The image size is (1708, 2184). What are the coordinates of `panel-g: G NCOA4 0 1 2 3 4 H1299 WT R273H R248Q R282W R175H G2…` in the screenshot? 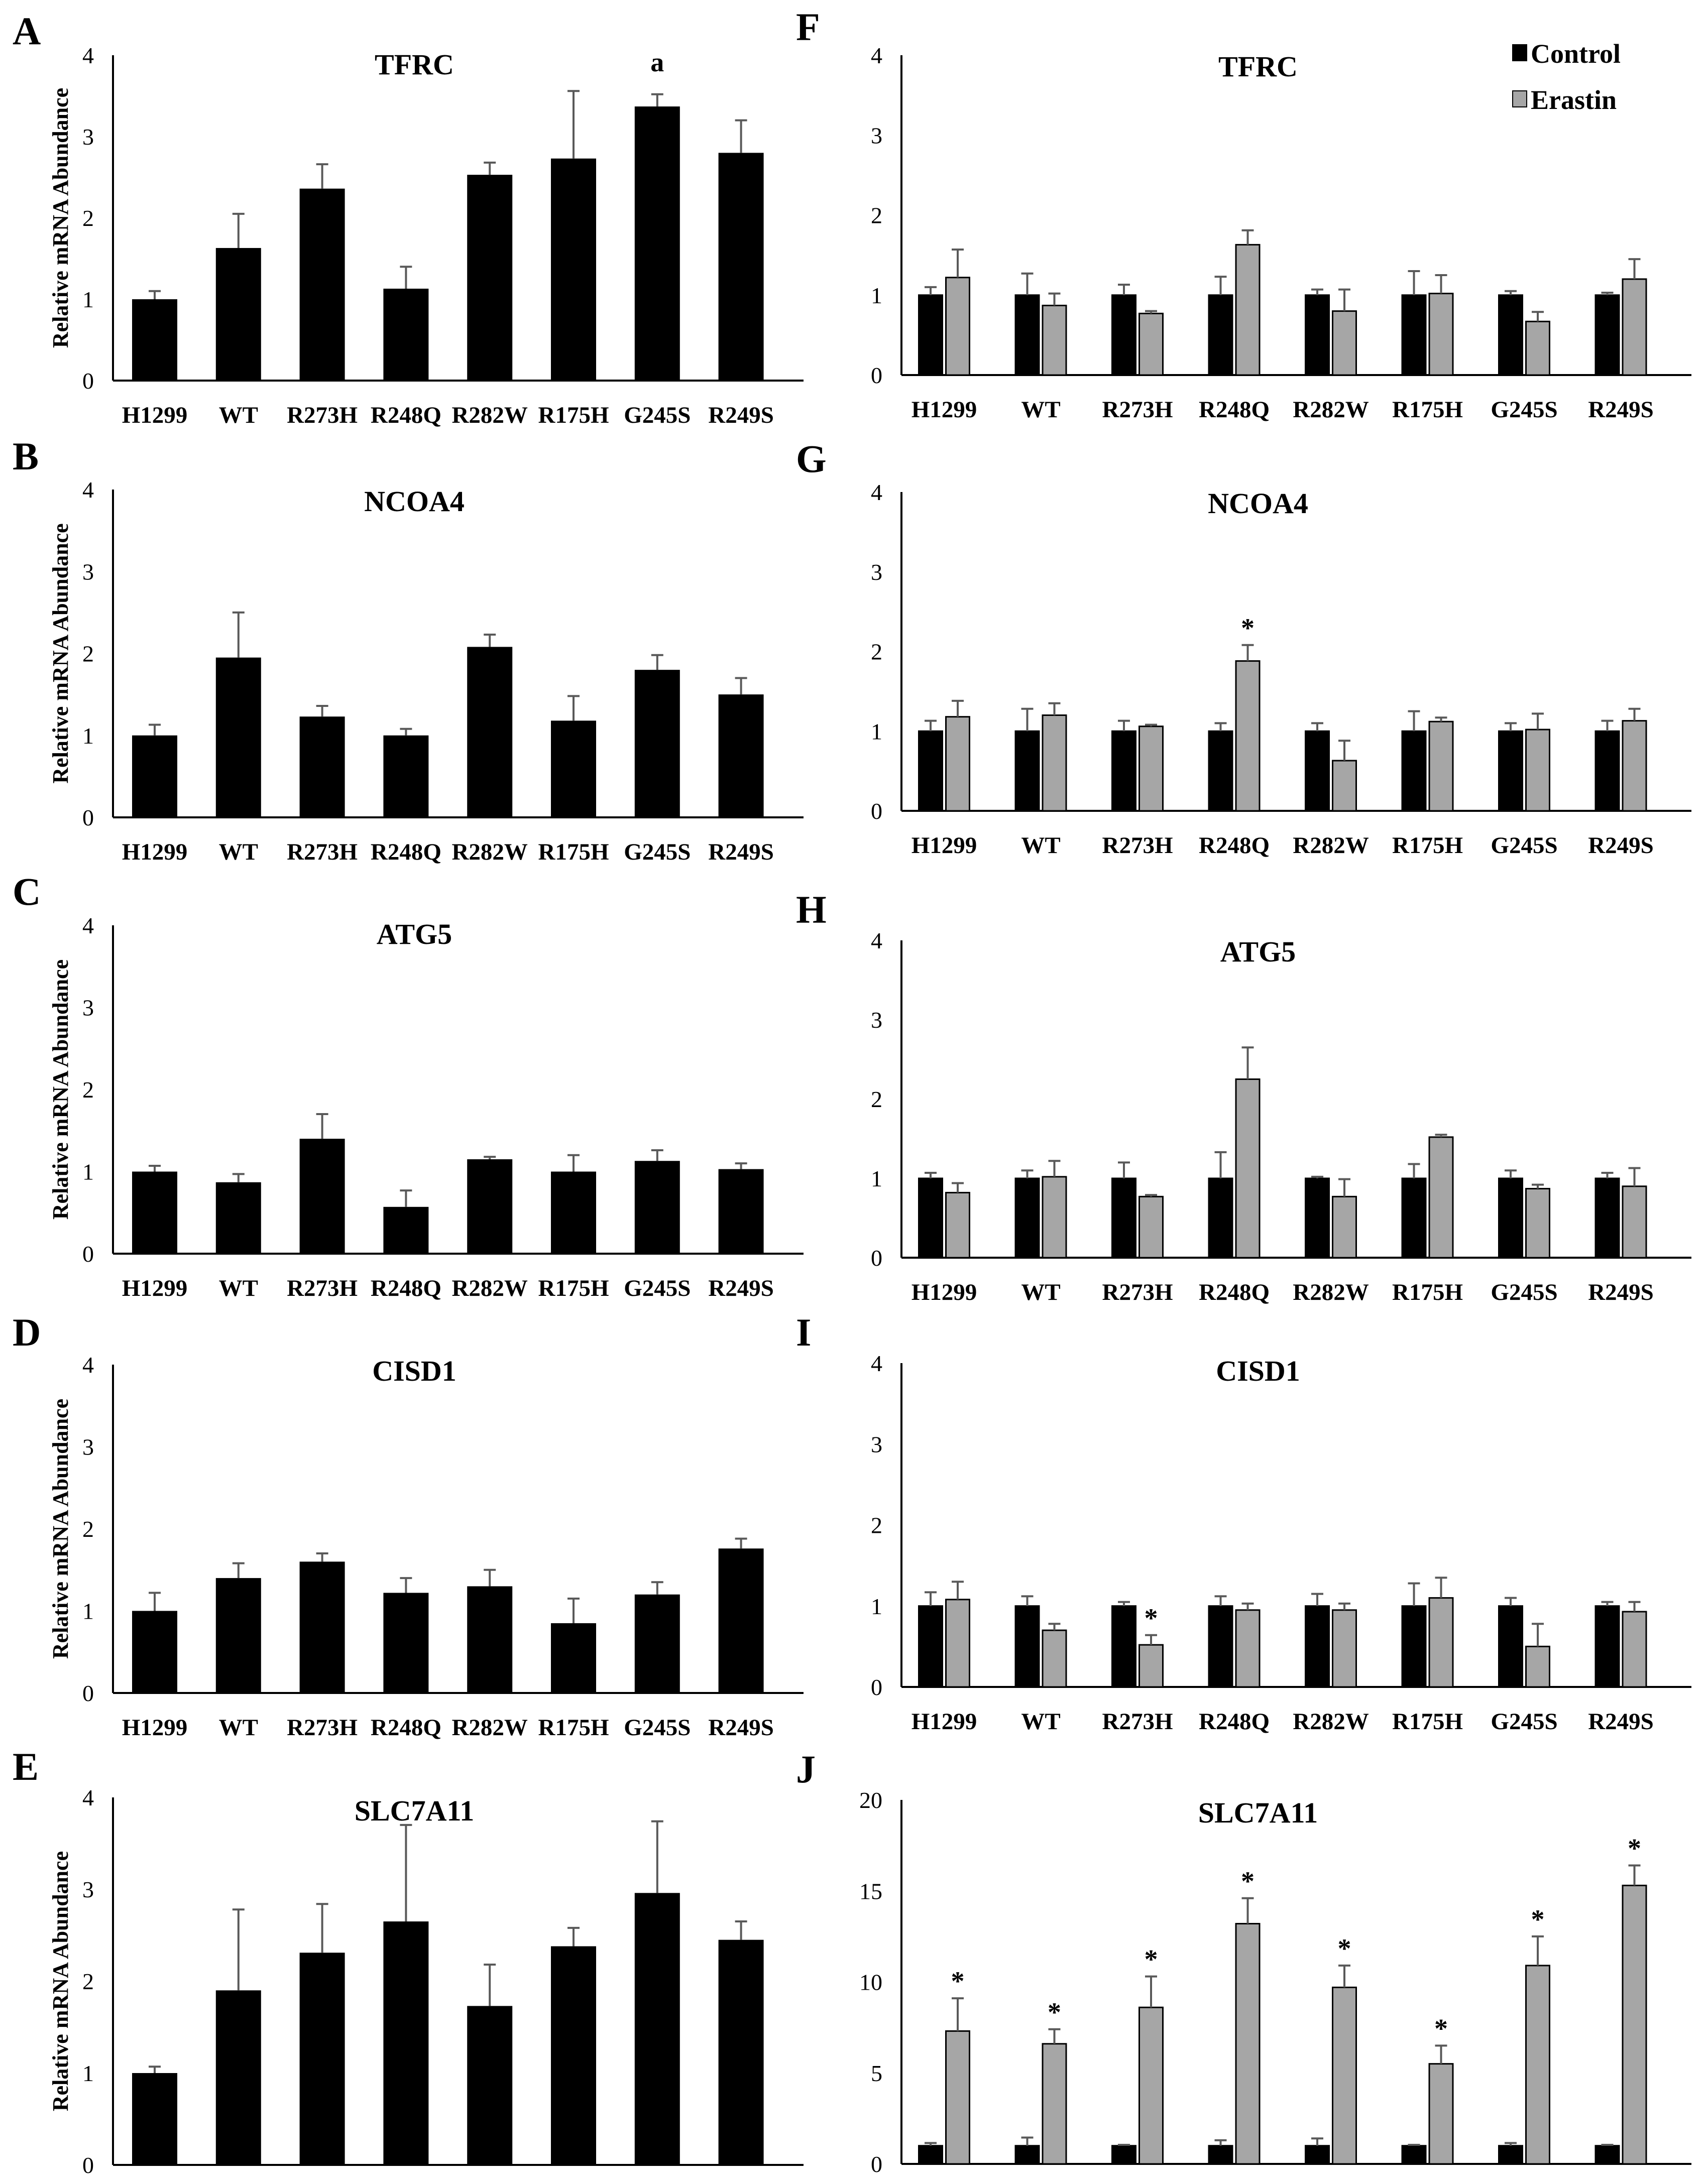 It's located at (1243, 648).